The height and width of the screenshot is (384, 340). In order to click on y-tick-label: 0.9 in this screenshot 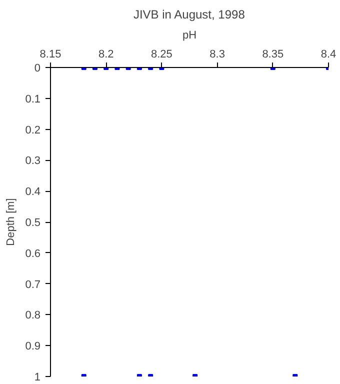, I will do `click(33, 346)`.